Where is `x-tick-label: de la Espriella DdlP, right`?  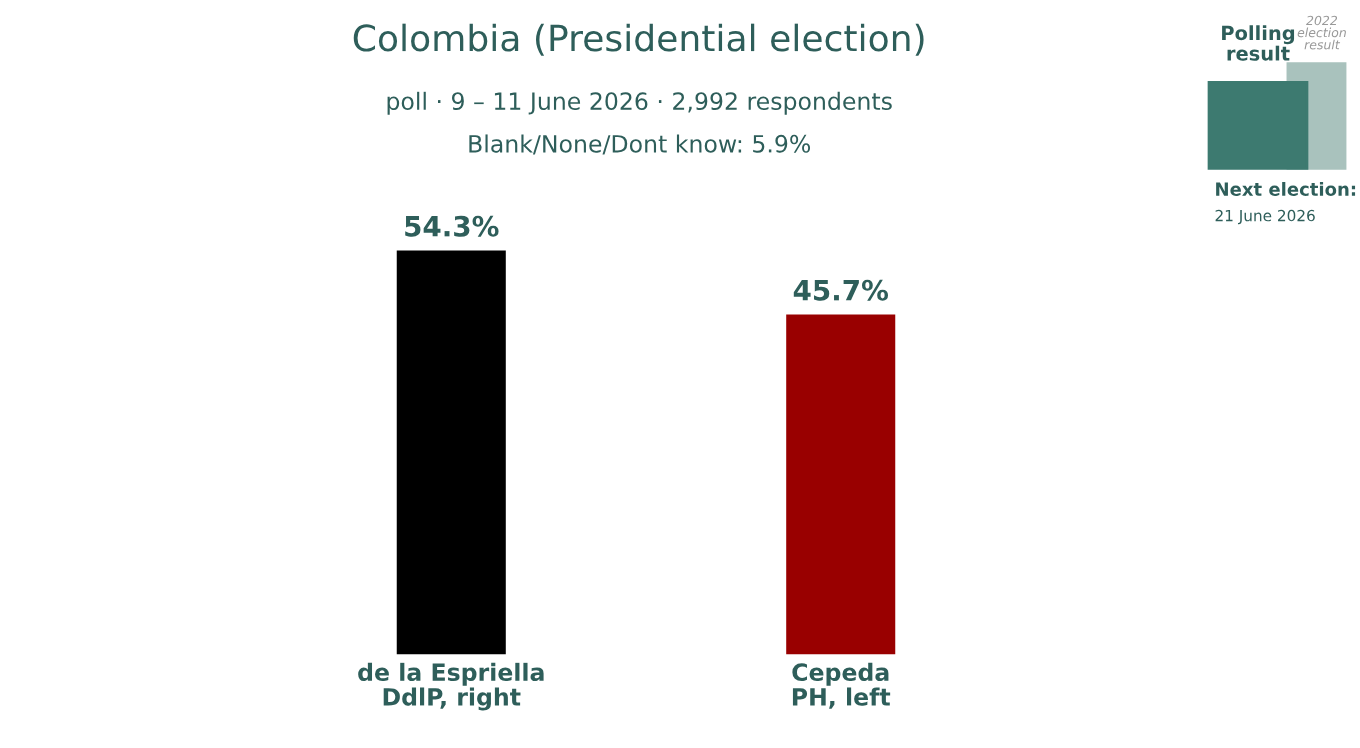 x-tick-label: de la Espriella DdlP, right is located at coordinates (451, 686).